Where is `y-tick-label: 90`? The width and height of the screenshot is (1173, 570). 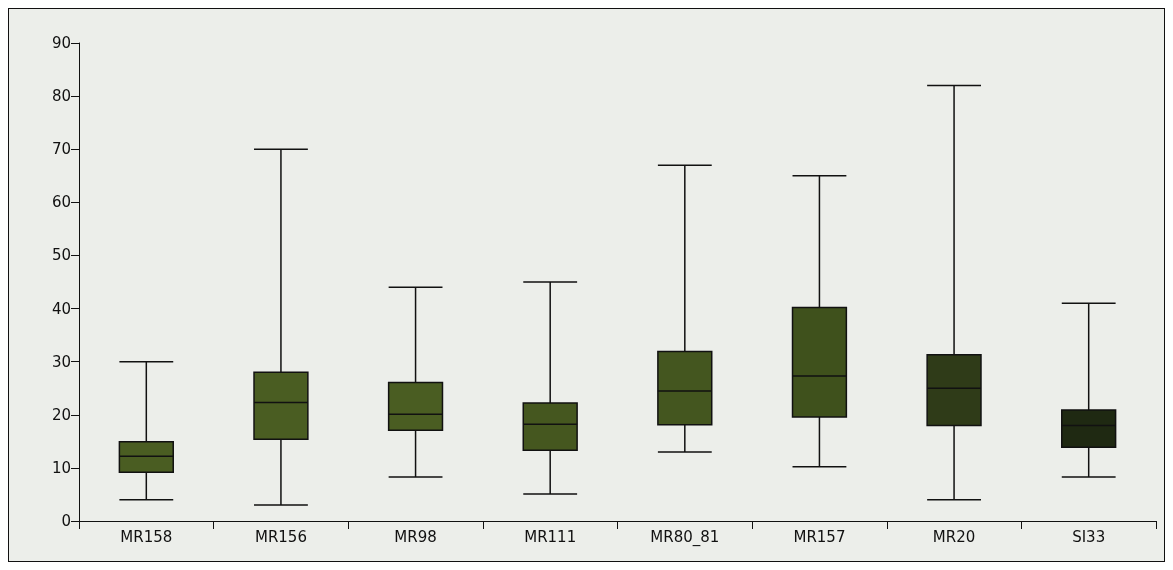 y-tick-label: 90 is located at coordinates (61, 43).